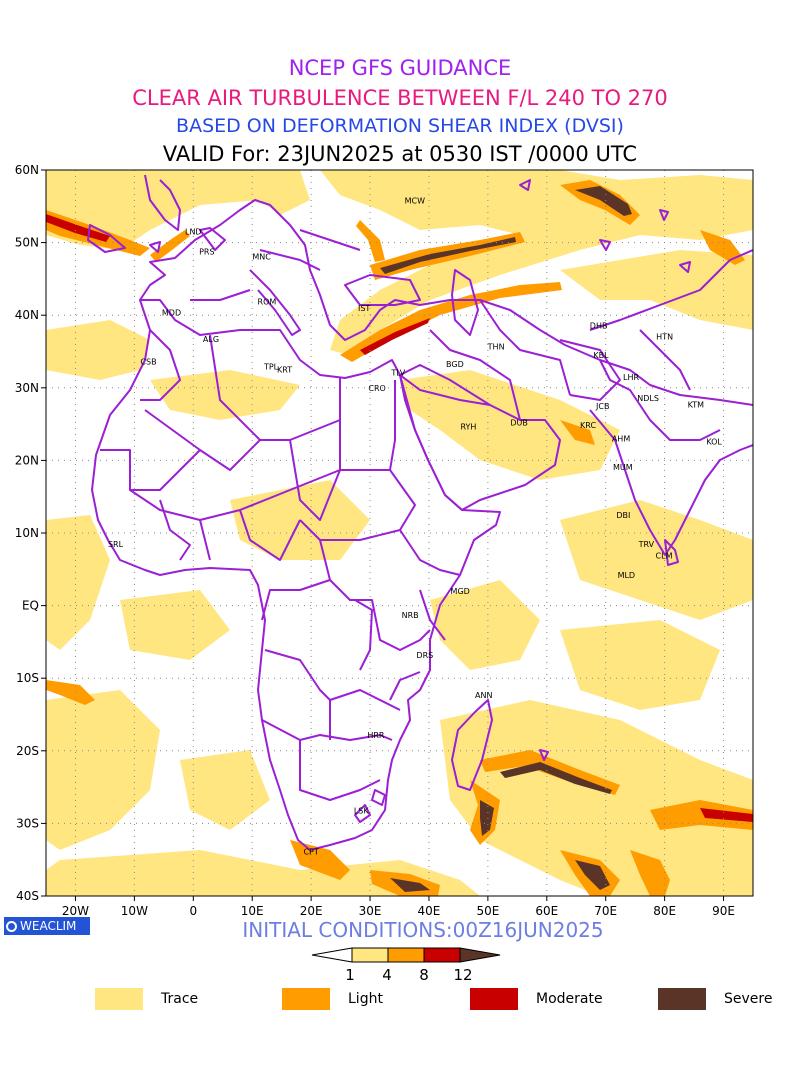  I want to click on lon-tick-label: 0, so click(193, 911).